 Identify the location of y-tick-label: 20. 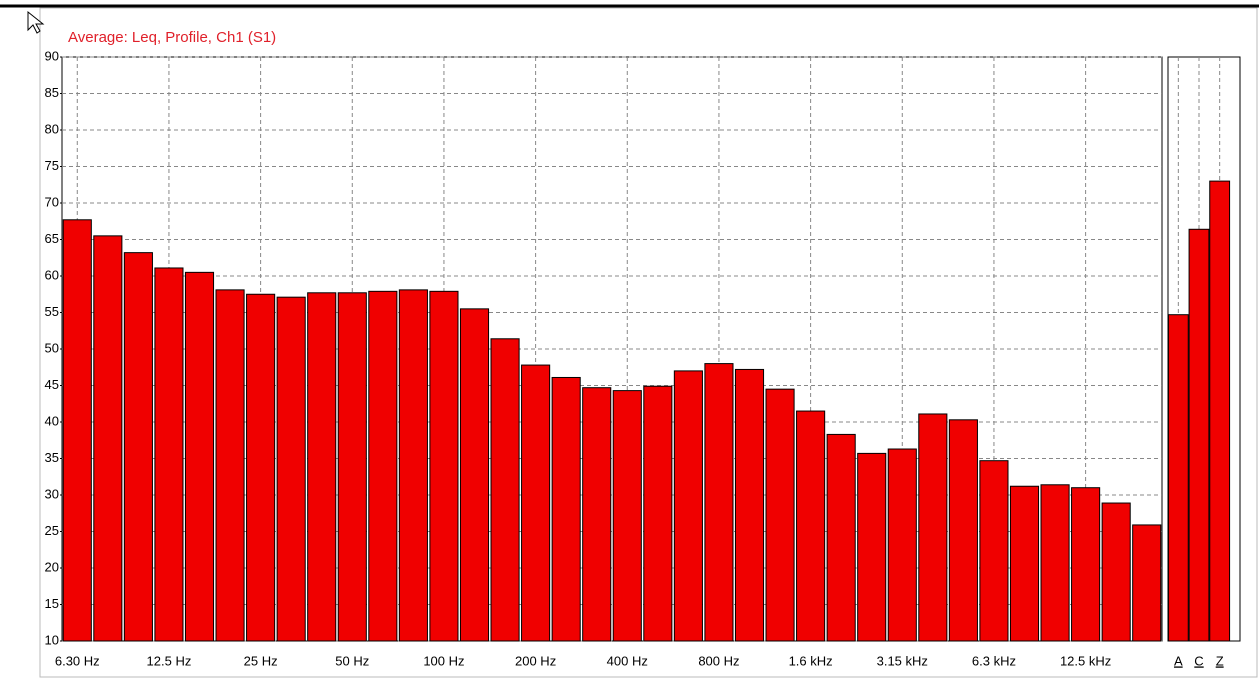
(52, 566).